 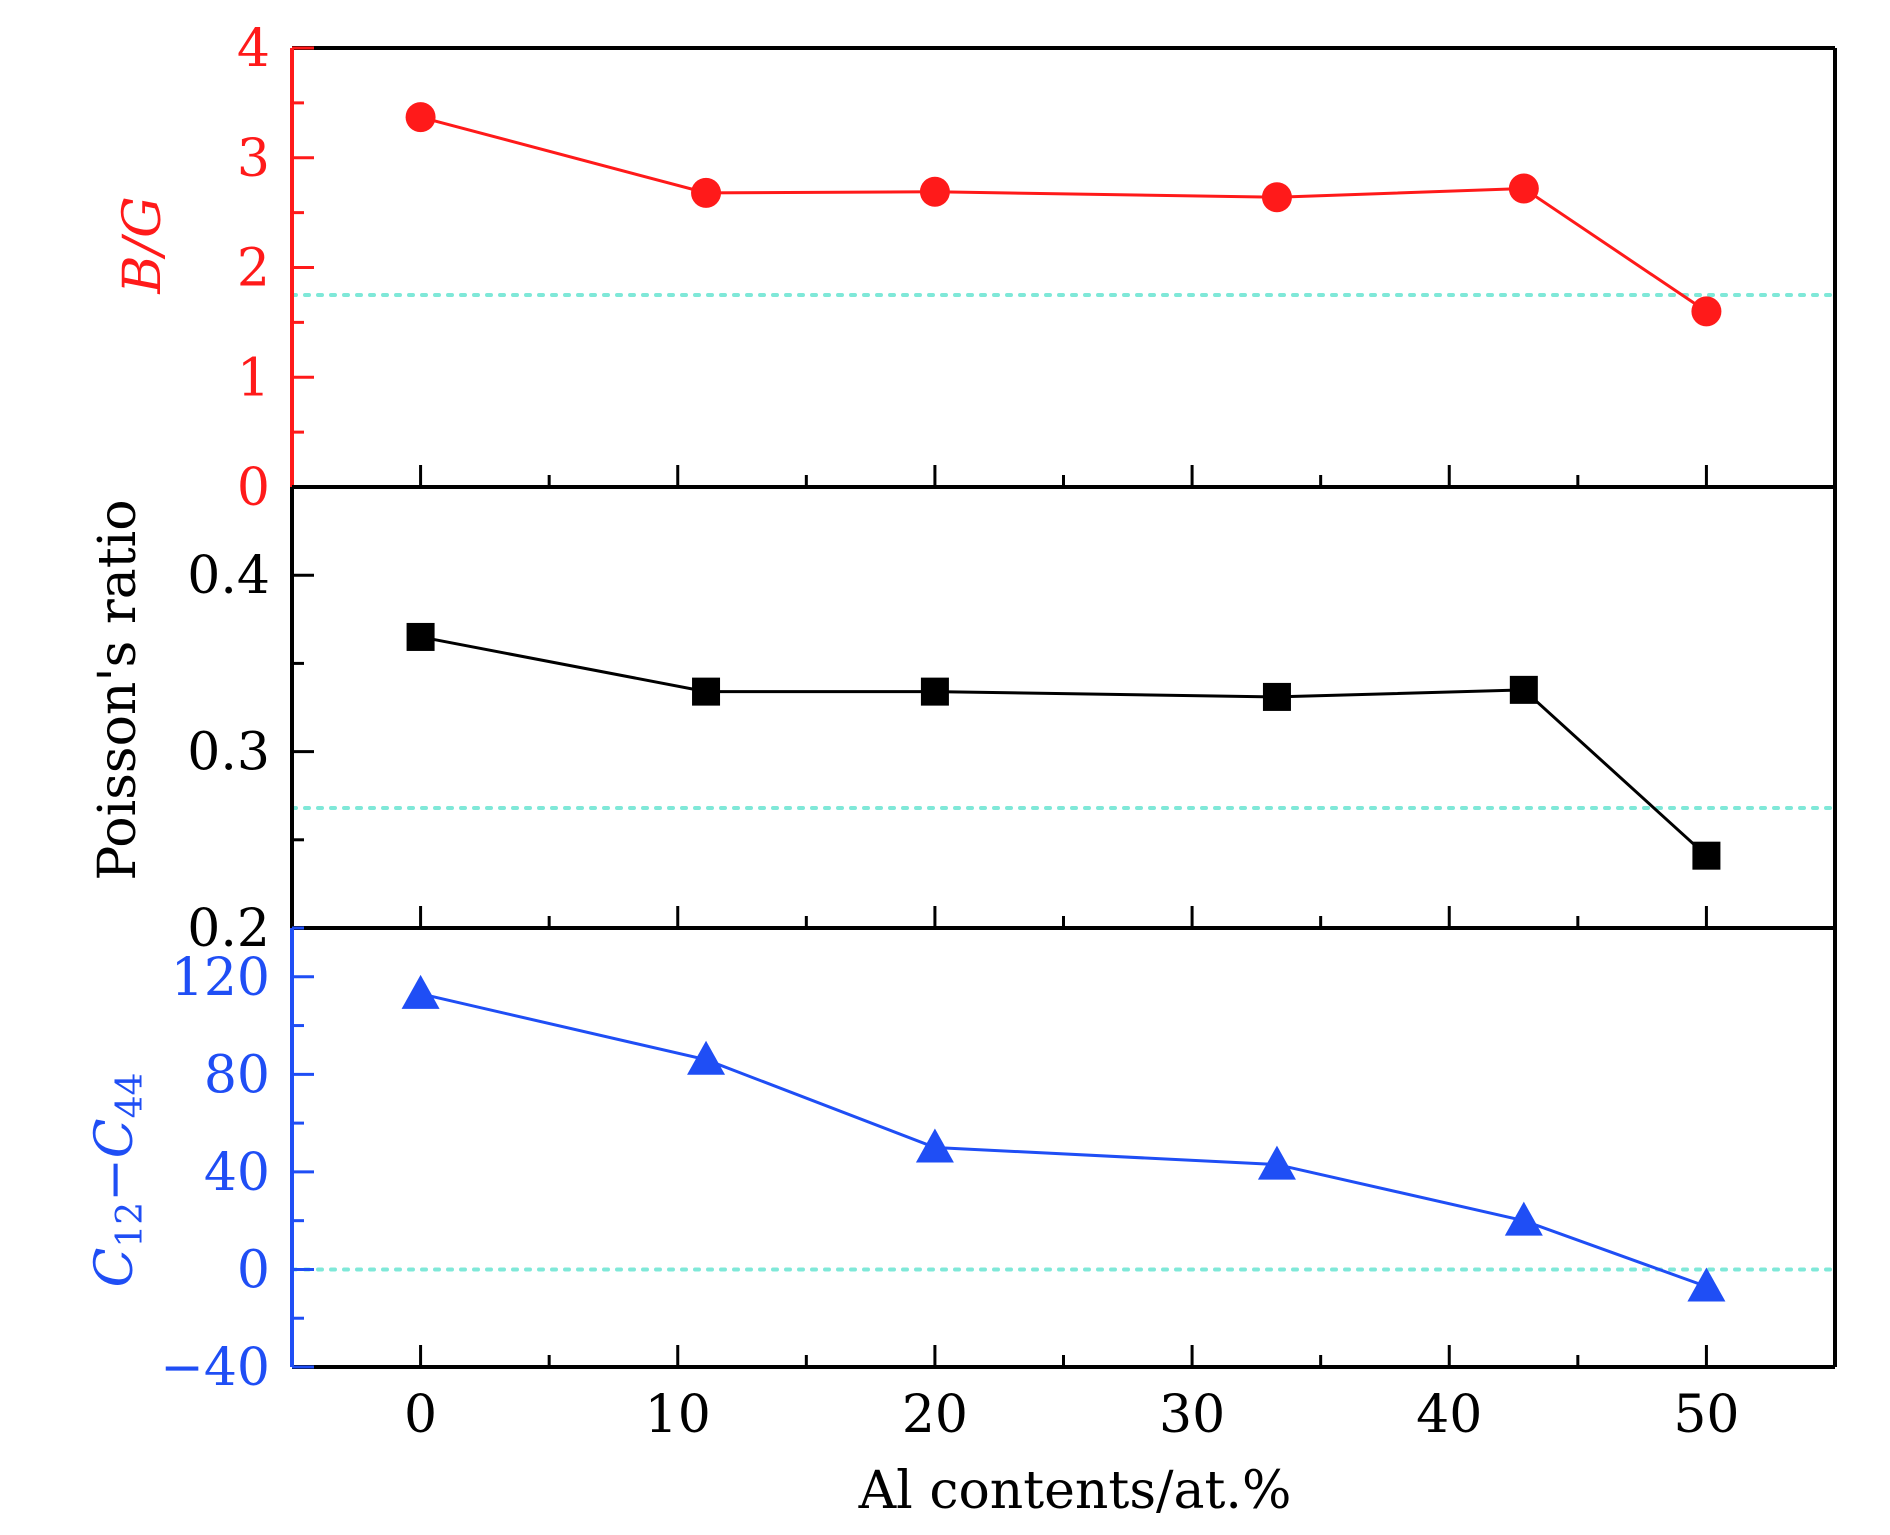 What do you see at coordinates (420, 1415) in the screenshot?
I see `x-tick-label: 0` at bounding box center [420, 1415].